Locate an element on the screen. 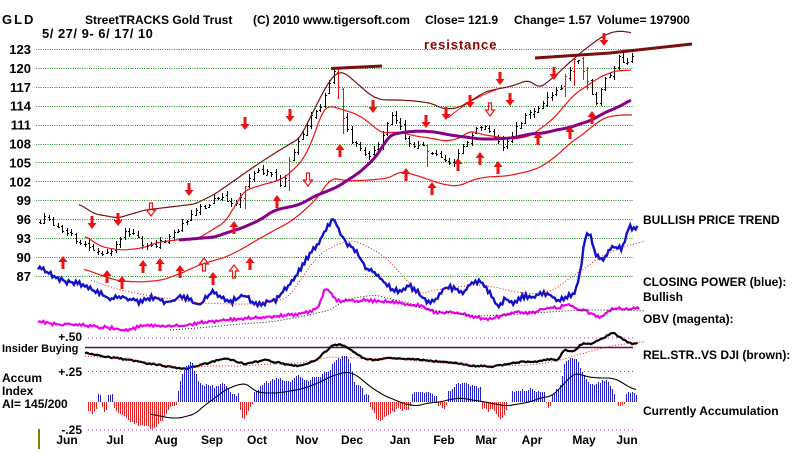 This screenshot has height=455, width=800. svg-text: Oct is located at coordinates (257, 440).